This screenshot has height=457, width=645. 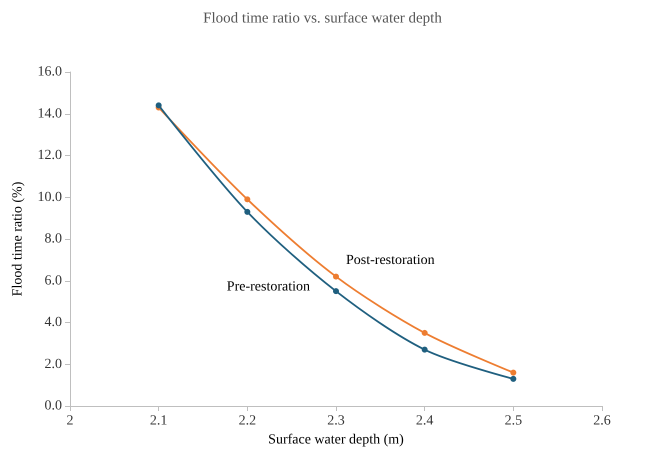 What do you see at coordinates (425, 421) in the screenshot?
I see `x-tick-label: 2.4` at bounding box center [425, 421].